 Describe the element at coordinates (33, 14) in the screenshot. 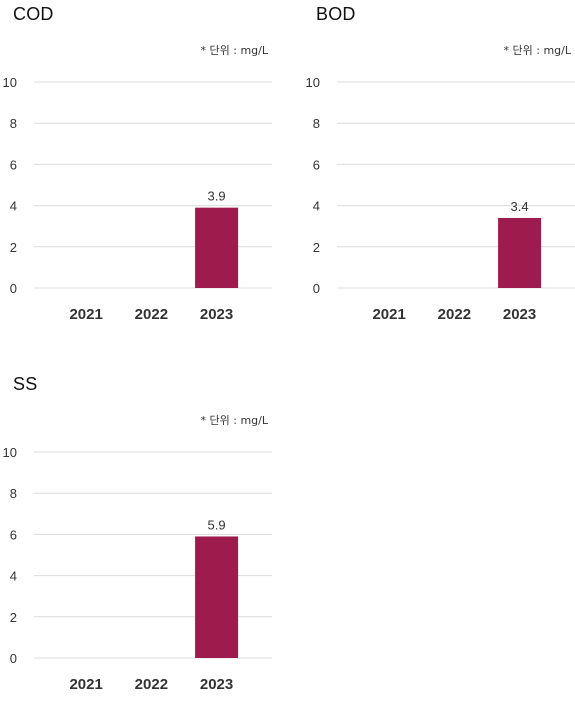

I see `chart-title: COD` at that location.